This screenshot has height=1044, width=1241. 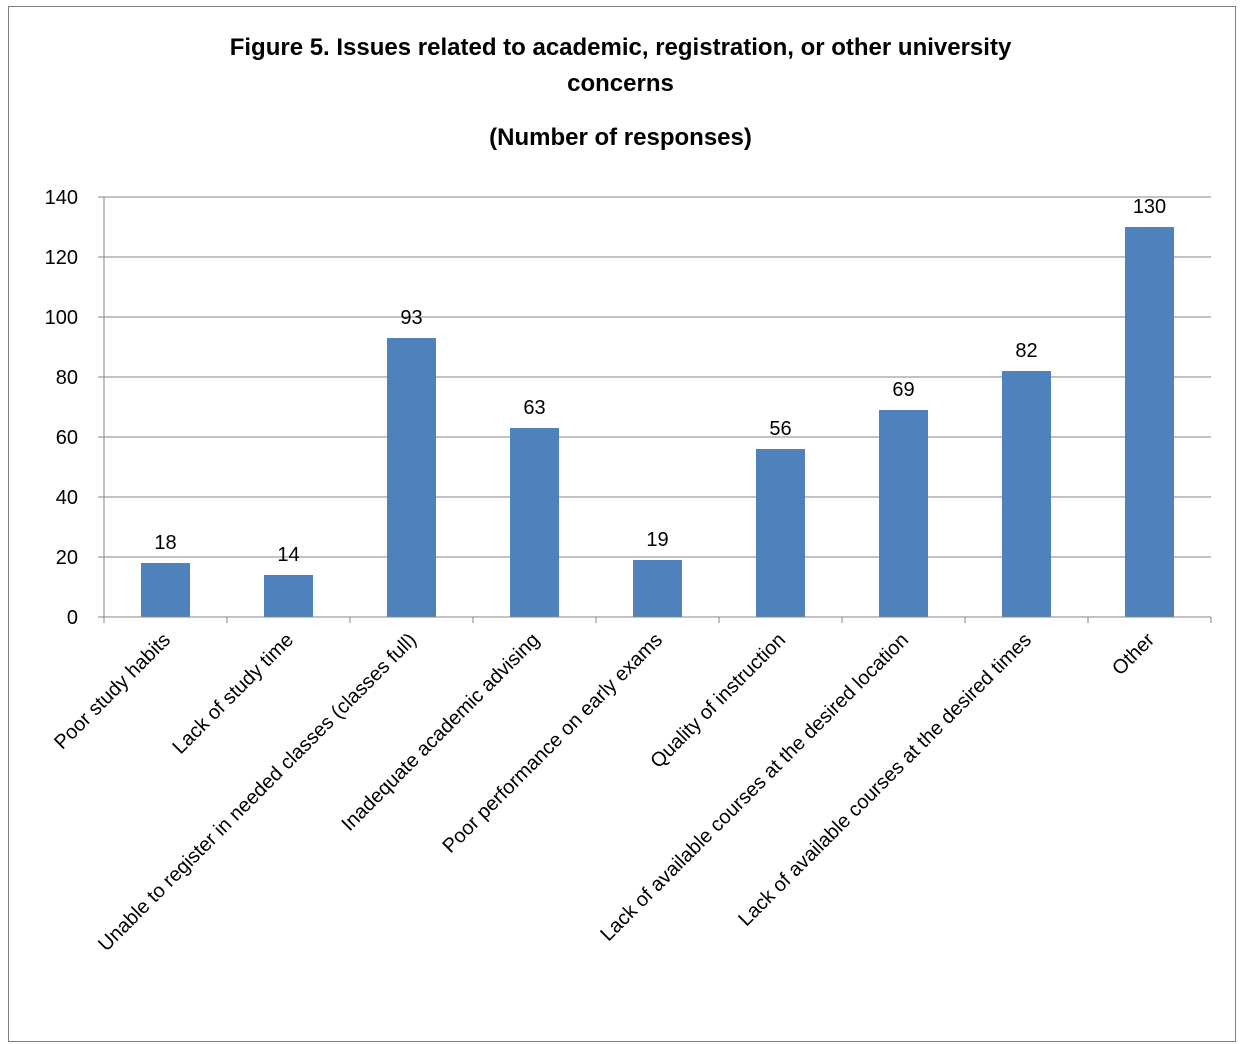 I want to click on category-label: Lack of study time, so click(x=234, y=694).